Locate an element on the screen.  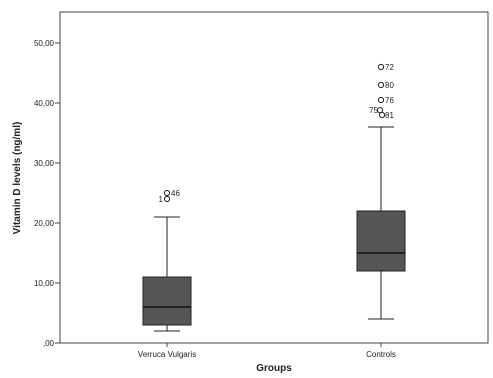
x-tick-label: Controls is located at coordinates (381, 354).